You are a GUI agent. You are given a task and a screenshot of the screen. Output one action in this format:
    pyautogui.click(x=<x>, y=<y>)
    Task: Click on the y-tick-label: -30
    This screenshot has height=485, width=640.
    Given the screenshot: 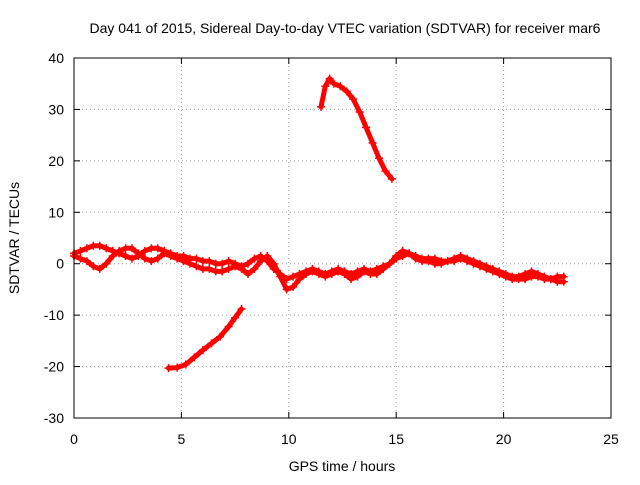 What is the action you would take?
    pyautogui.click(x=54, y=418)
    